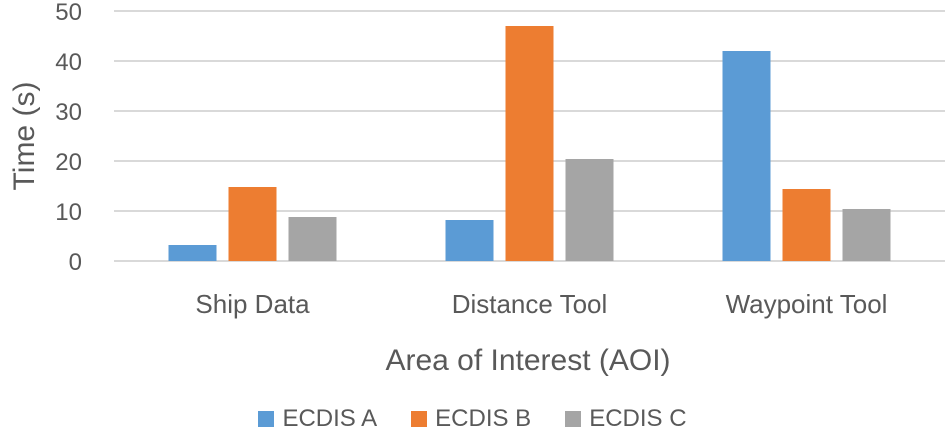 The image size is (945, 433). What do you see at coordinates (252, 304) in the screenshot?
I see `x-category-label: Ship Data` at bounding box center [252, 304].